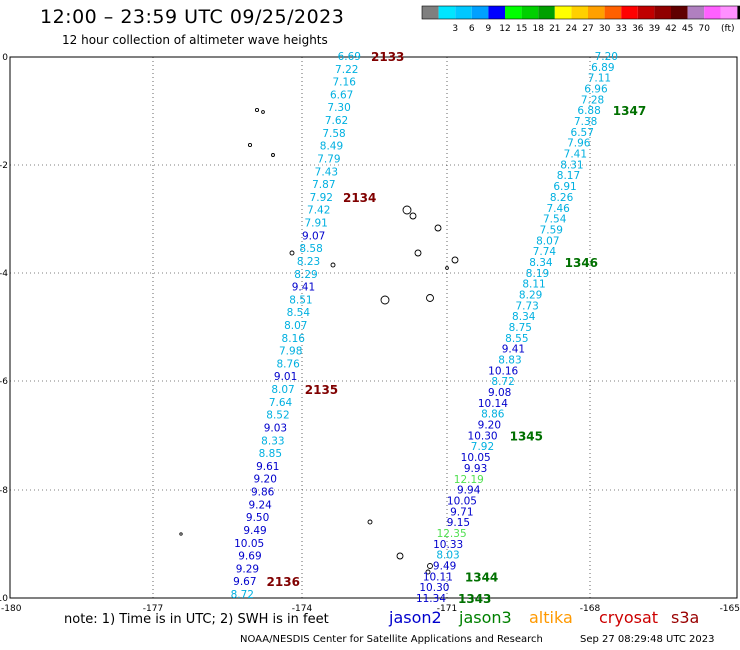 Image resolution: width=740 pixels, height=650 pixels. Describe the element at coordinates (638, 29) in the screenshot. I see `colorbar-label: 36` at that location.